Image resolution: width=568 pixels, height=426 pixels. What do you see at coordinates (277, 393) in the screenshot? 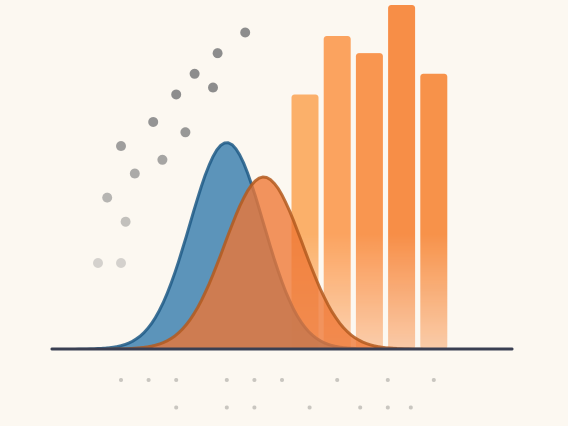
I see `baseline-dots-layer` at bounding box center [277, 393].